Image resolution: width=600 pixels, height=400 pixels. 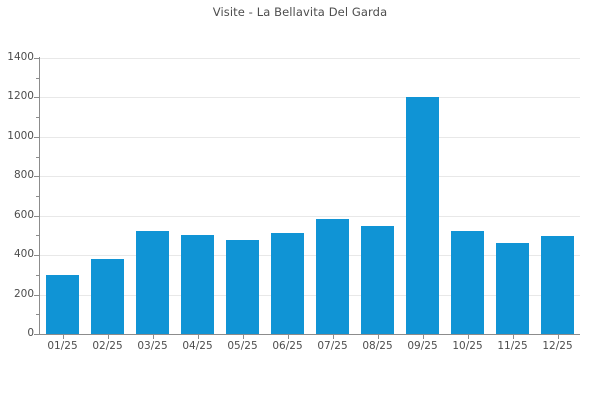 What do you see at coordinates (20, 96) in the screenshot?
I see `y-axis-tick-label: 1200` at bounding box center [20, 96].